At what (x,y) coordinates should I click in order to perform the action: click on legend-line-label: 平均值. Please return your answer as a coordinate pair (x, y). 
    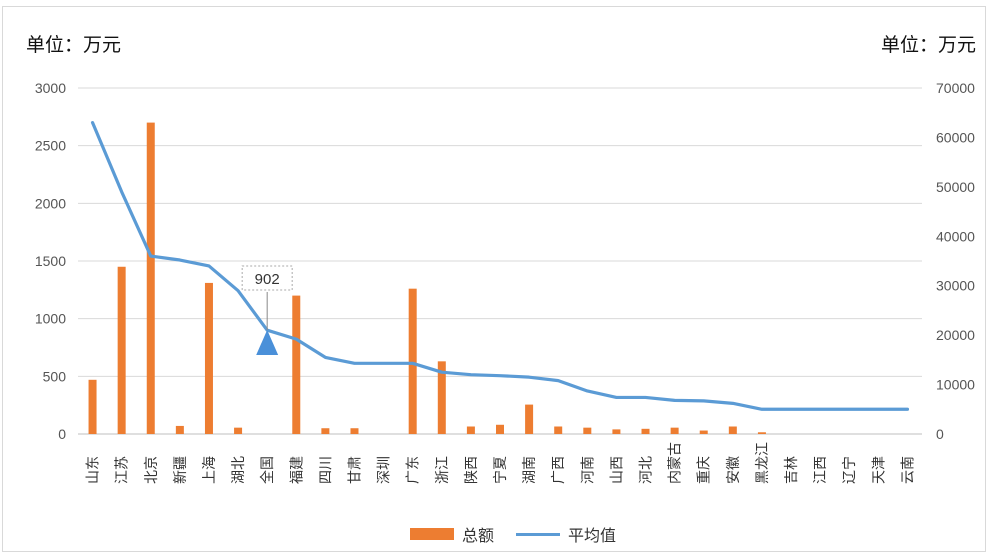
    Looking at the image, I should click on (592, 535).